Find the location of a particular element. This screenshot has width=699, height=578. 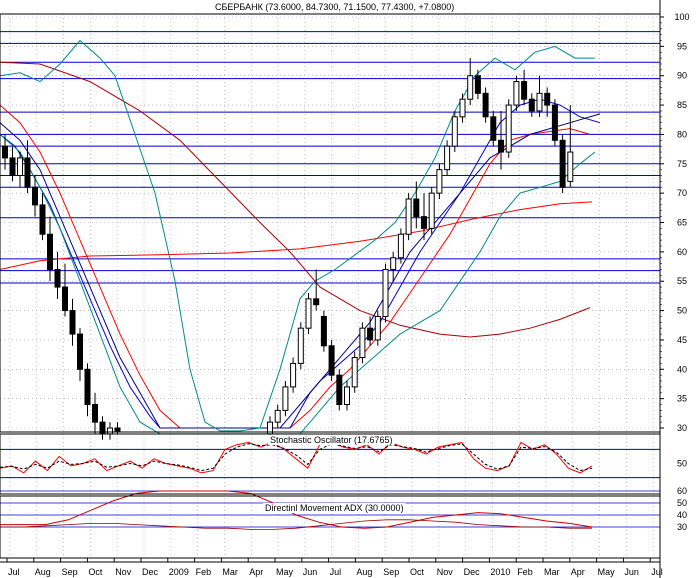

y-tick-label: 35 is located at coordinates (682, 399).